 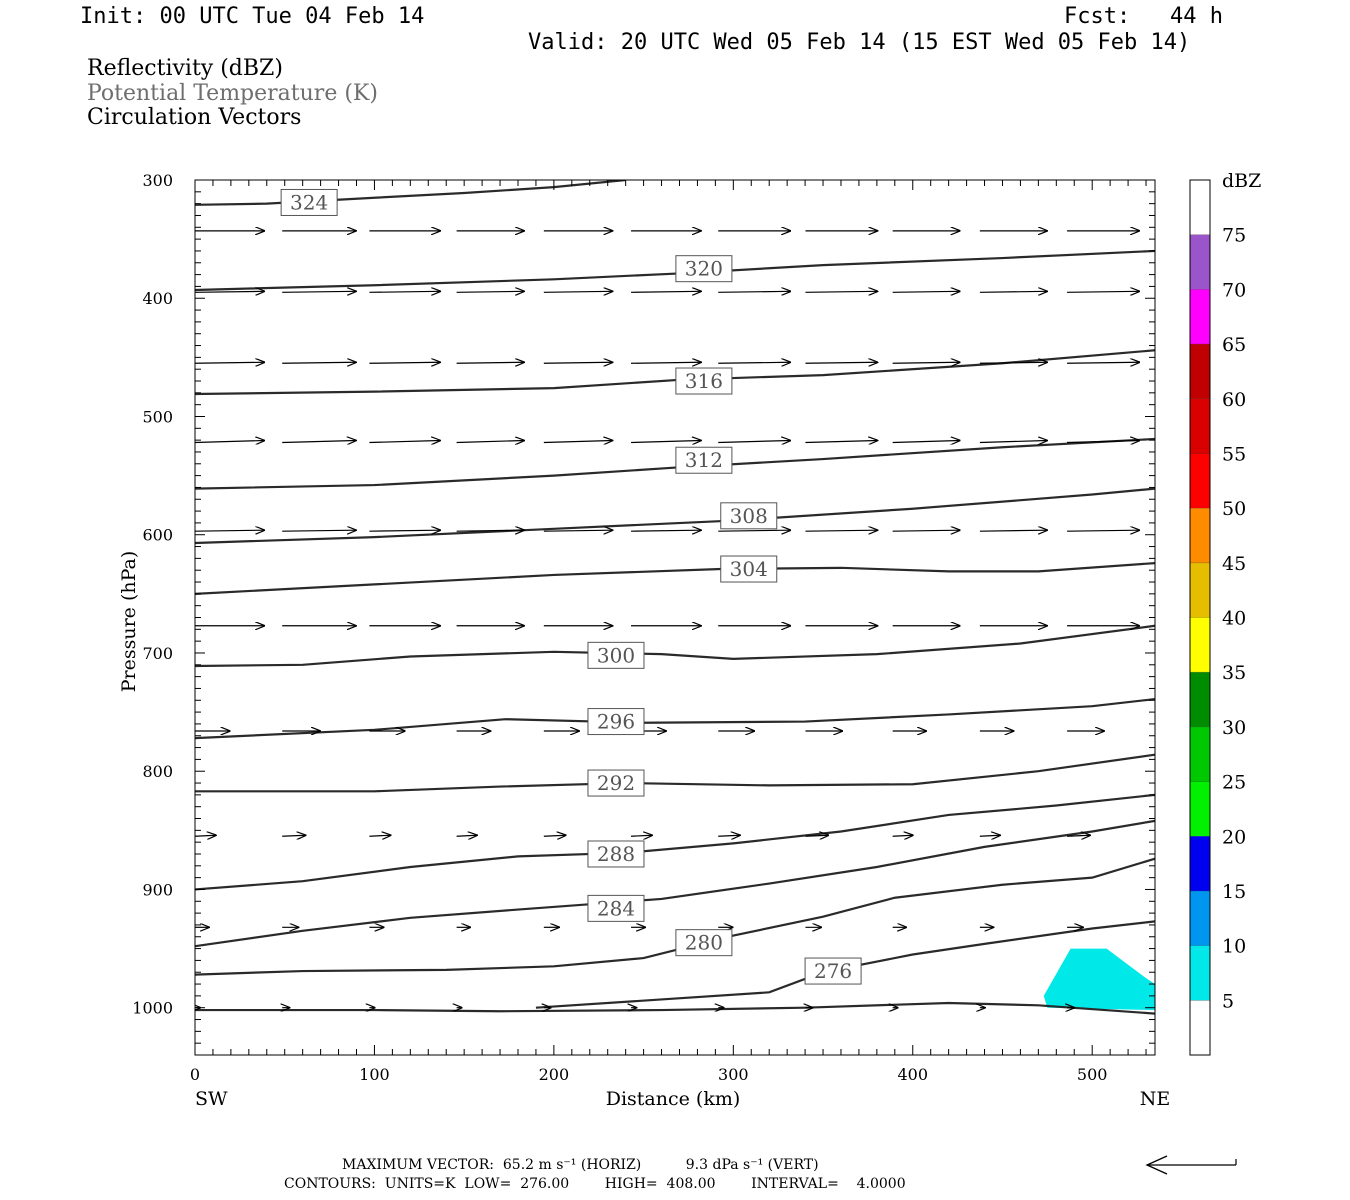 I want to click on reflectivity-echo-region, so click(x=1099, y=979).